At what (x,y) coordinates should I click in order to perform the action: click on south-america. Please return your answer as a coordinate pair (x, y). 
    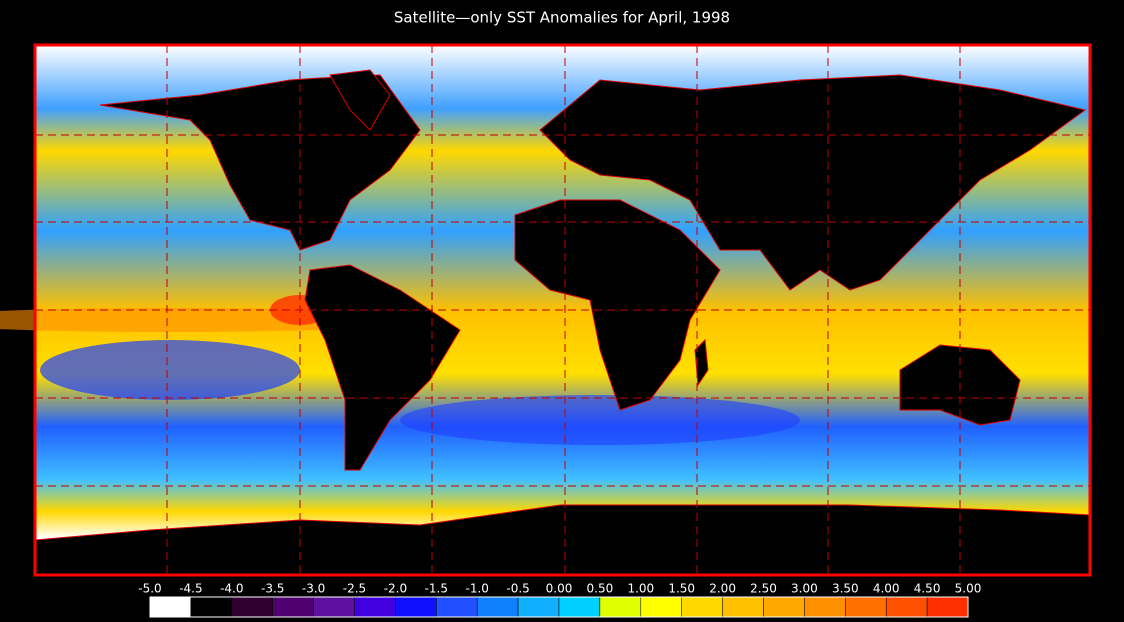
    Looking at the image, I should click on (382, 367).